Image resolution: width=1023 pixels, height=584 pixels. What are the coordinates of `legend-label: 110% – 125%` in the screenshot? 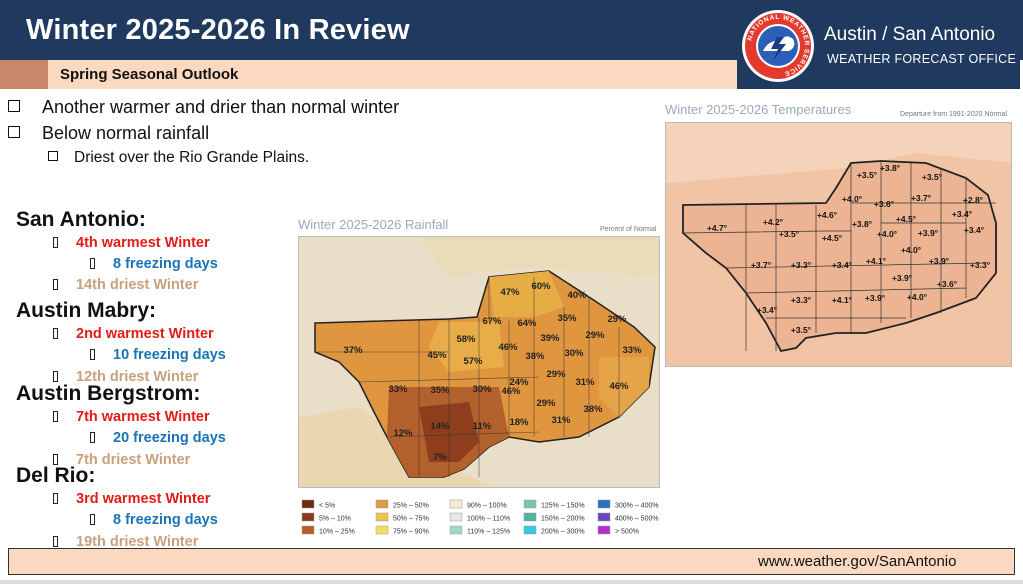 It's located at (488, 532).